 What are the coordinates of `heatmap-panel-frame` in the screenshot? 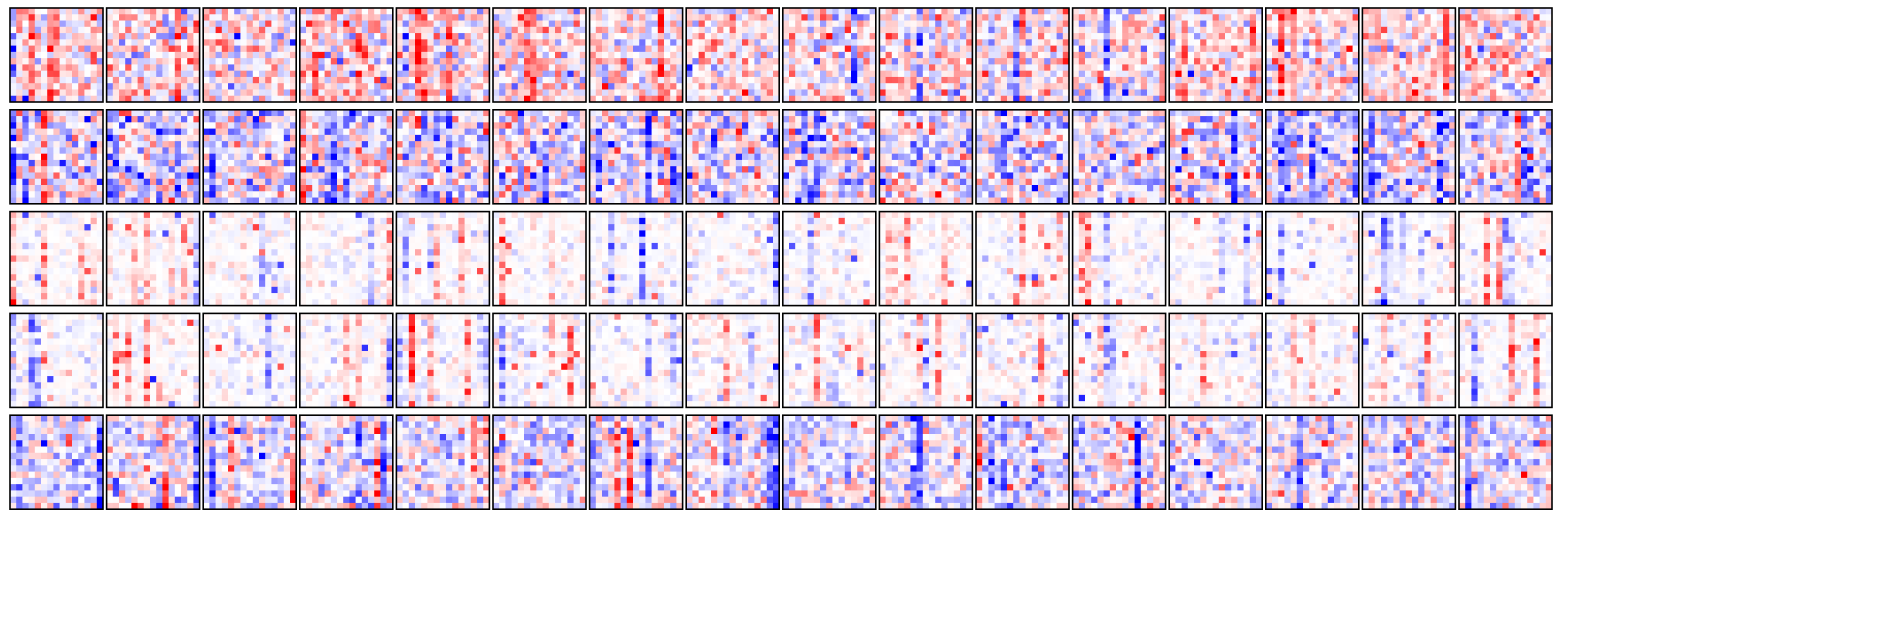 It's located at (636, 55).